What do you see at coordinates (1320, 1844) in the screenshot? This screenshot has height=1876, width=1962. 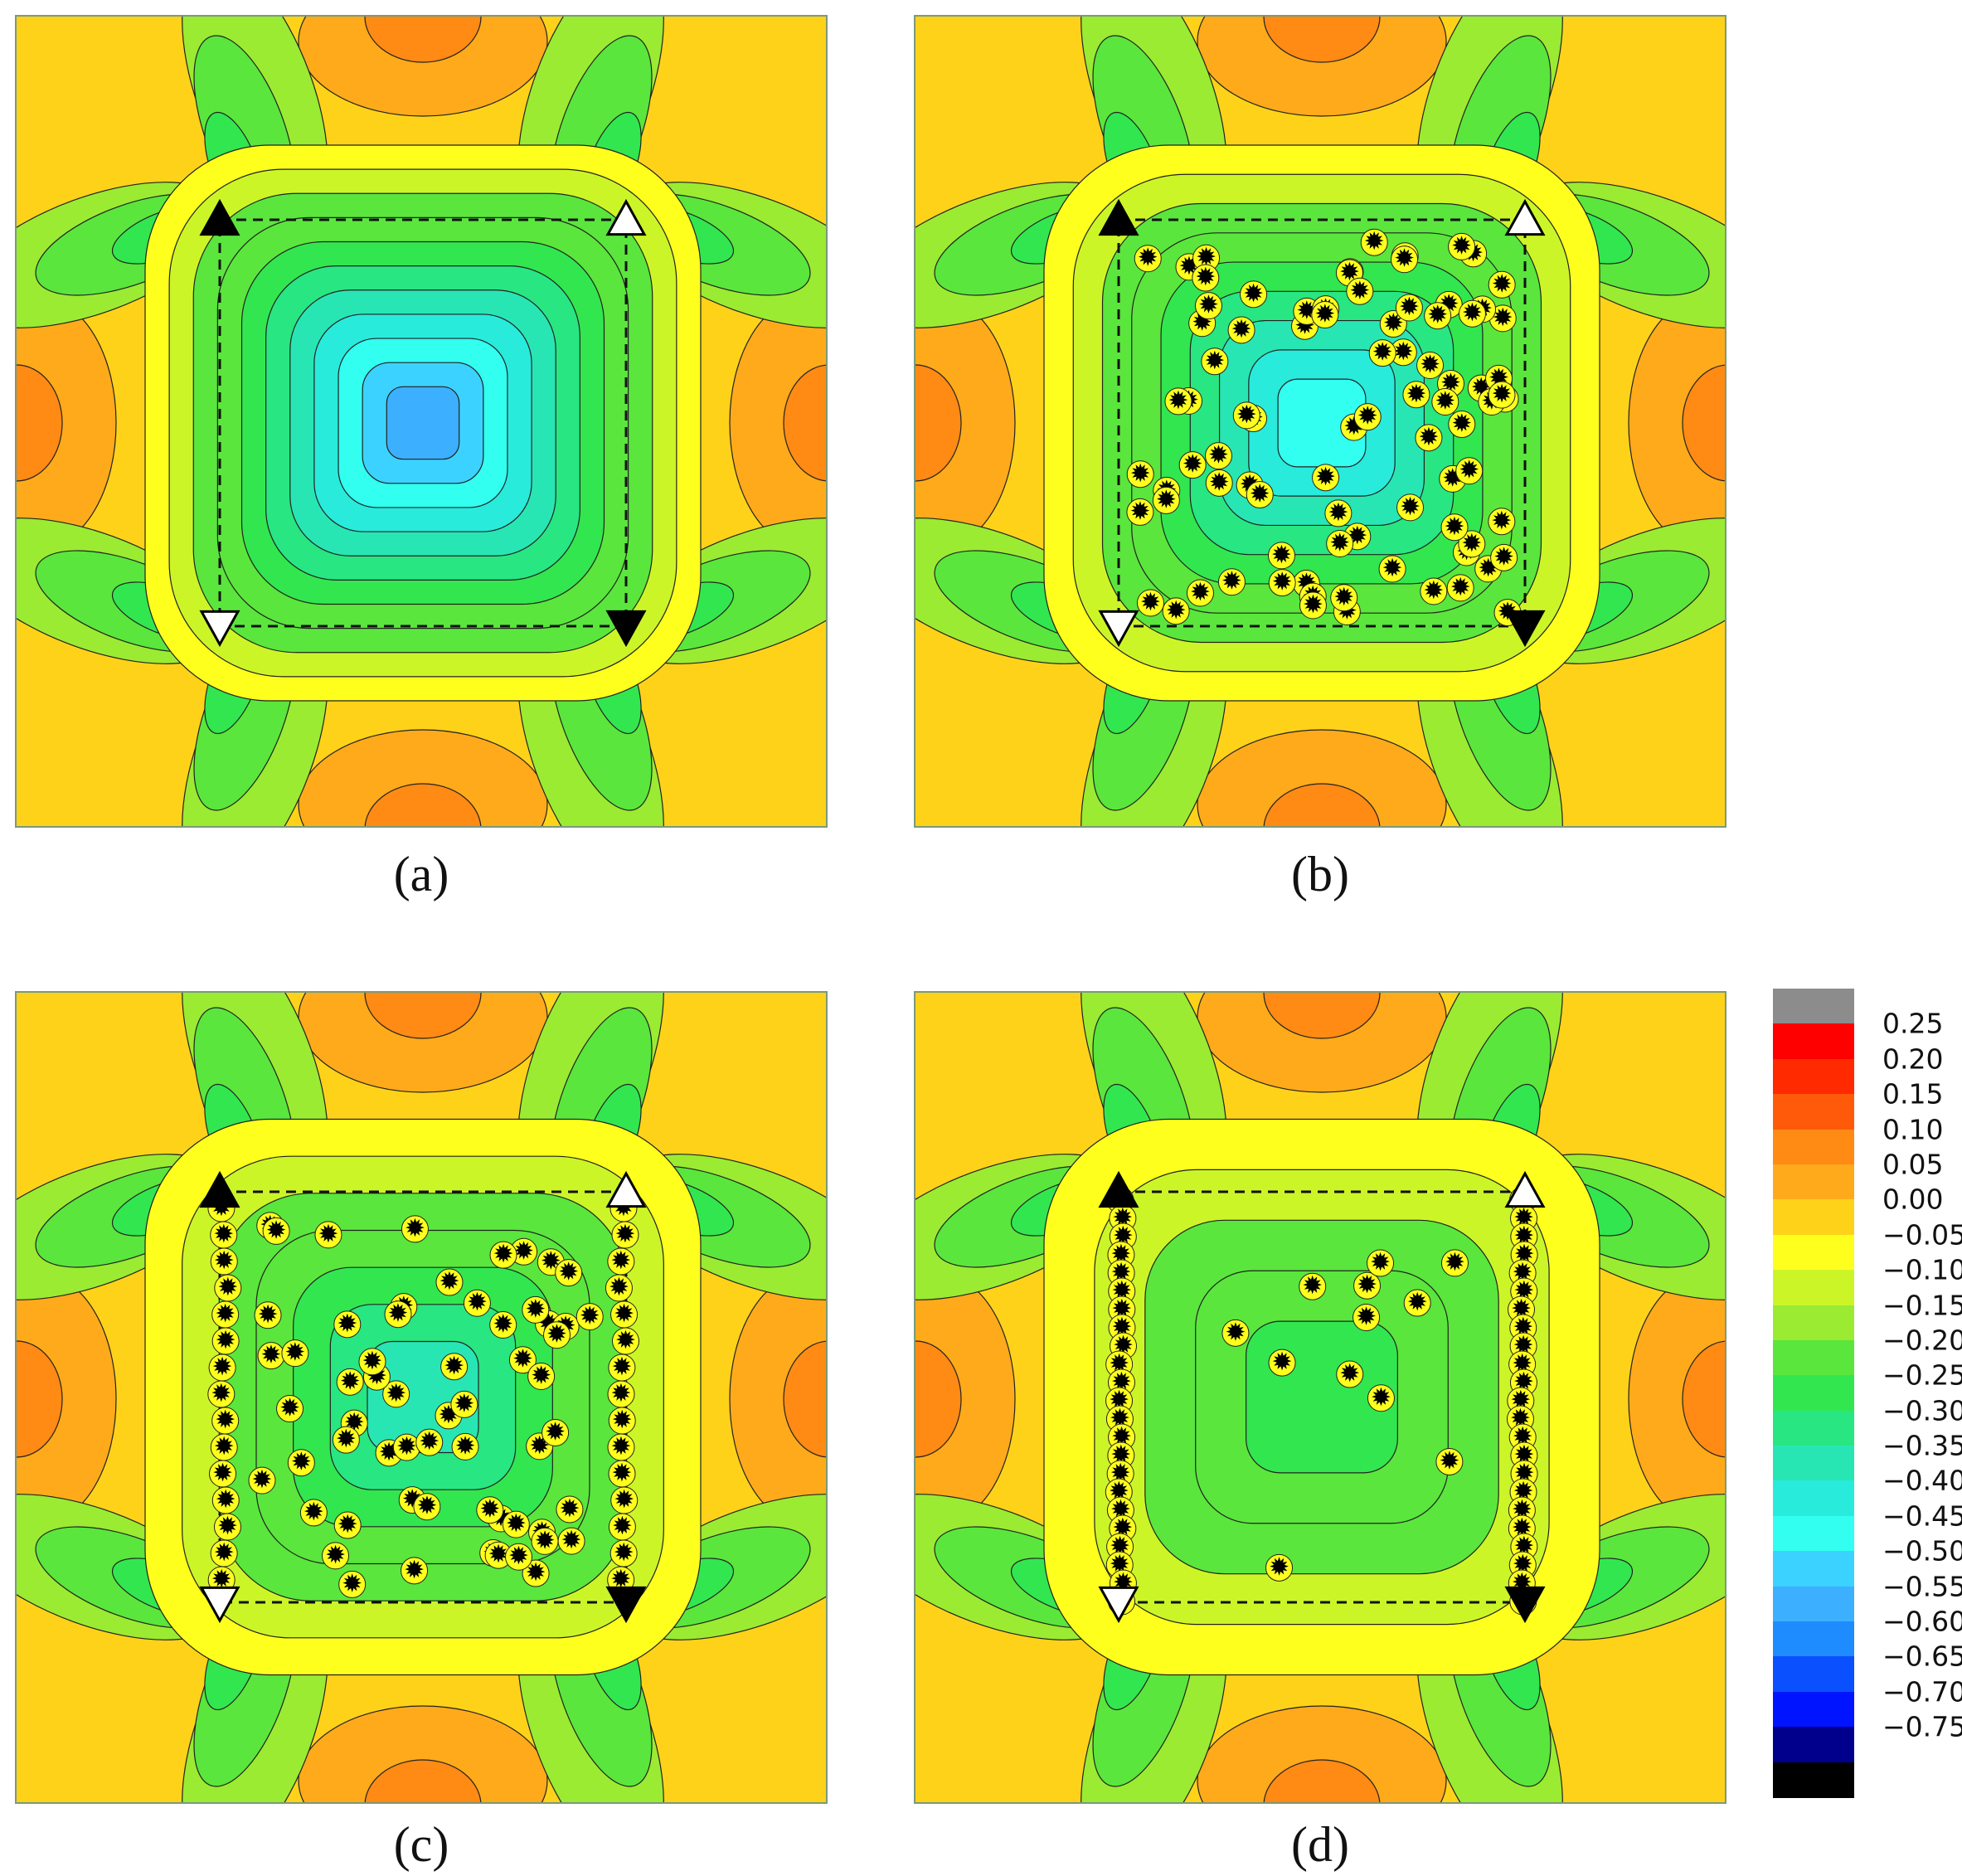 I see `caption-d: (d)` at bounding box center [1320, 1844].